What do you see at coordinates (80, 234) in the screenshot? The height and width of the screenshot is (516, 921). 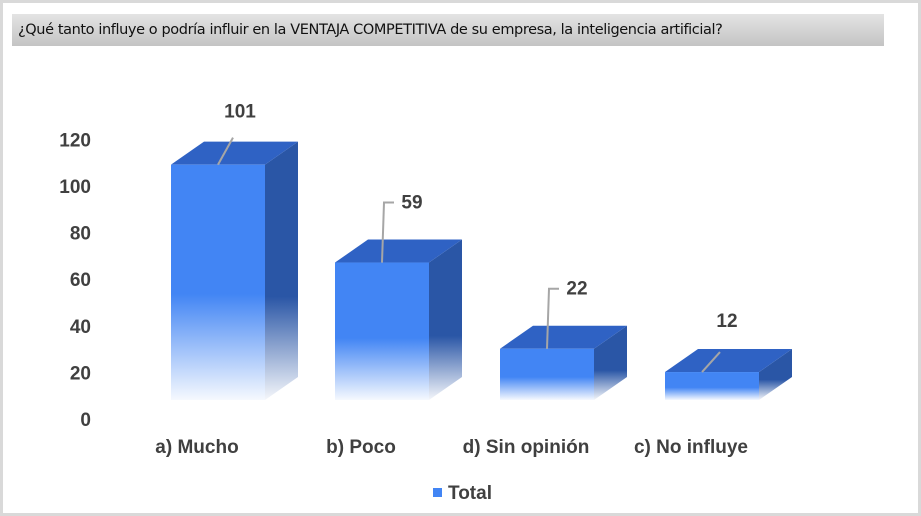 I see `y-tick-label: 80` at bounding box center [80, 234].